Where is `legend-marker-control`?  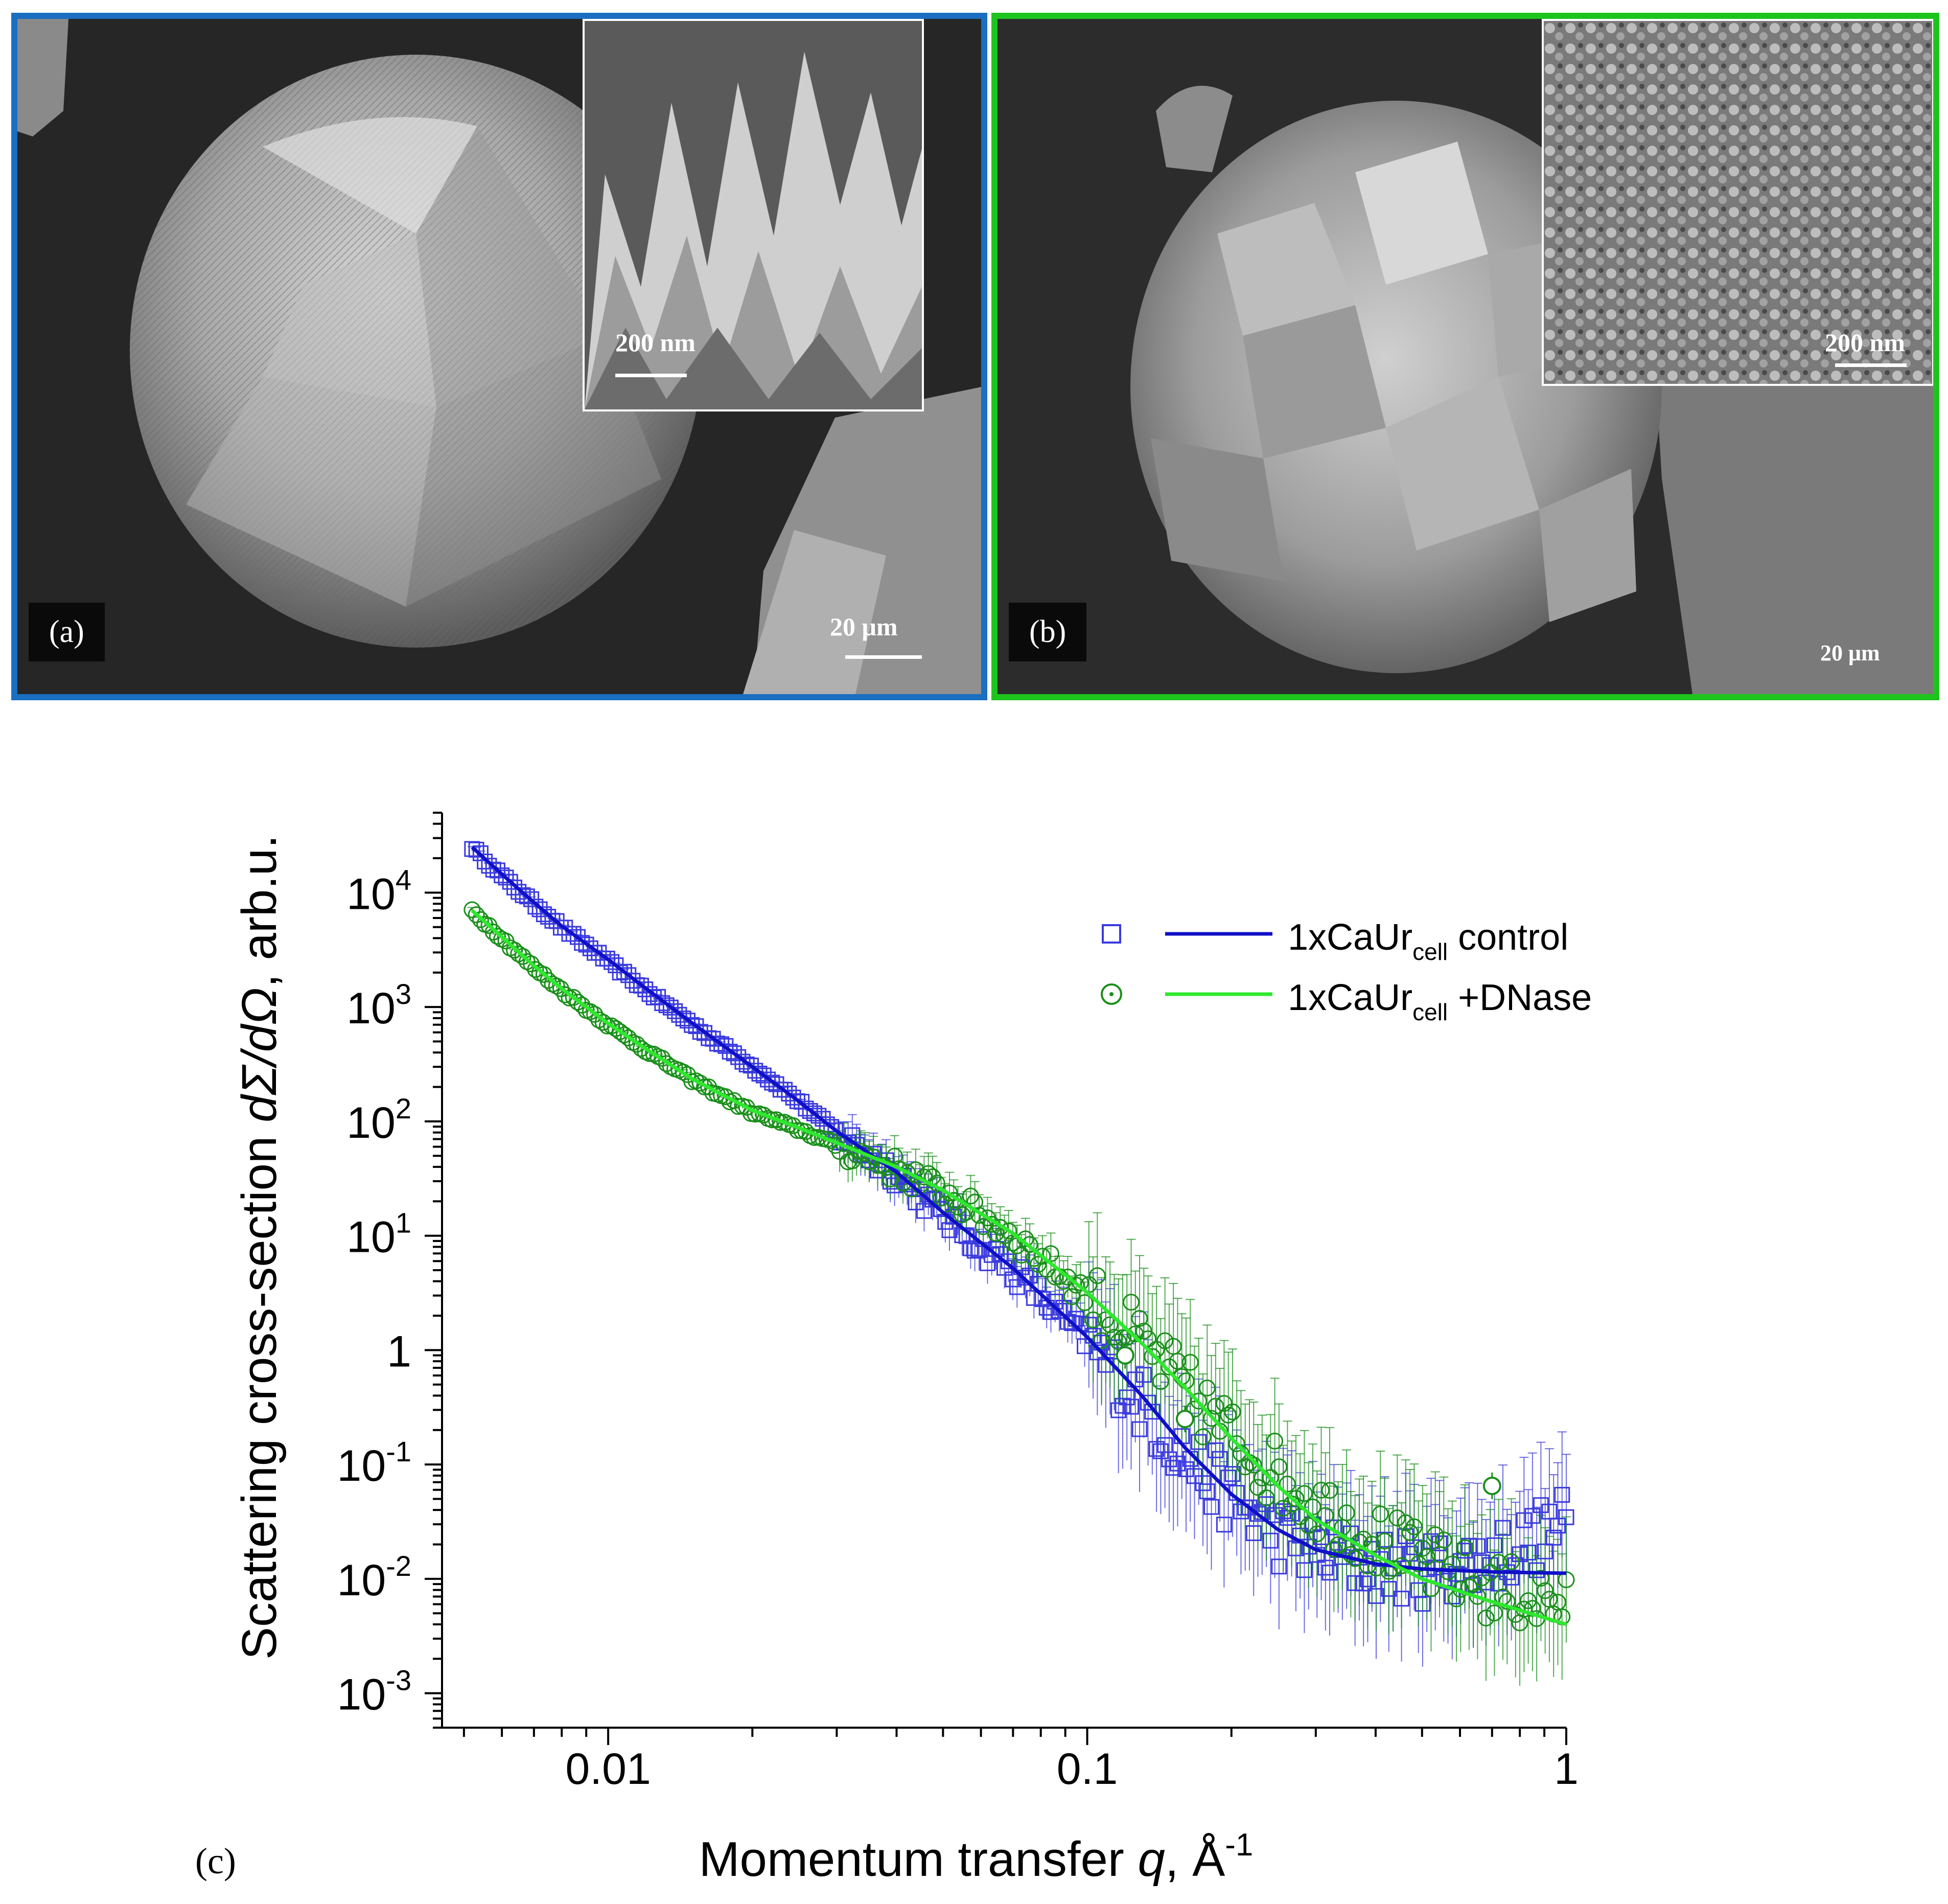 legend-marker-control is located at coordinates (1111, 934).